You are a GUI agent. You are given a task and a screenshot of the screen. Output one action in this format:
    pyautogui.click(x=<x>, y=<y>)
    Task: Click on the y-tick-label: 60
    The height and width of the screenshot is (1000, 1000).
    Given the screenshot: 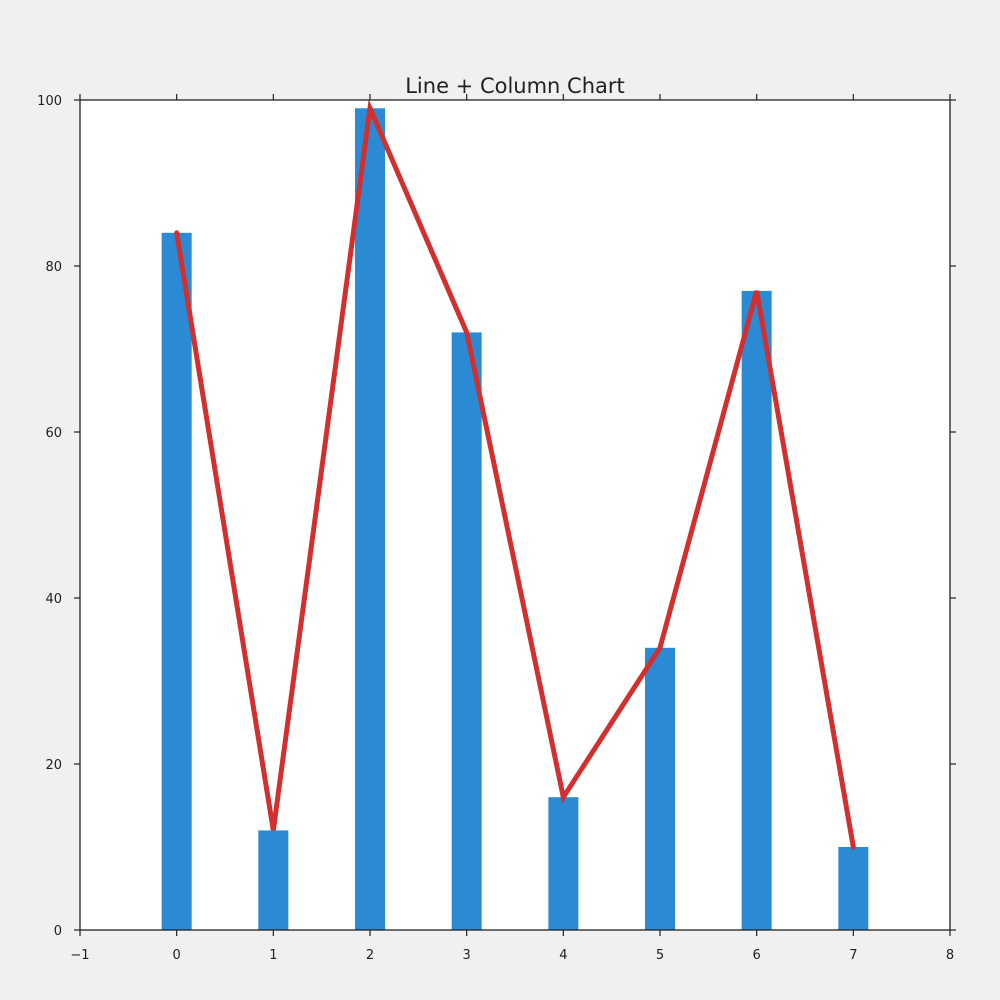 What is the action you would take?
    pyautogui.click(x=53, y=433)
    